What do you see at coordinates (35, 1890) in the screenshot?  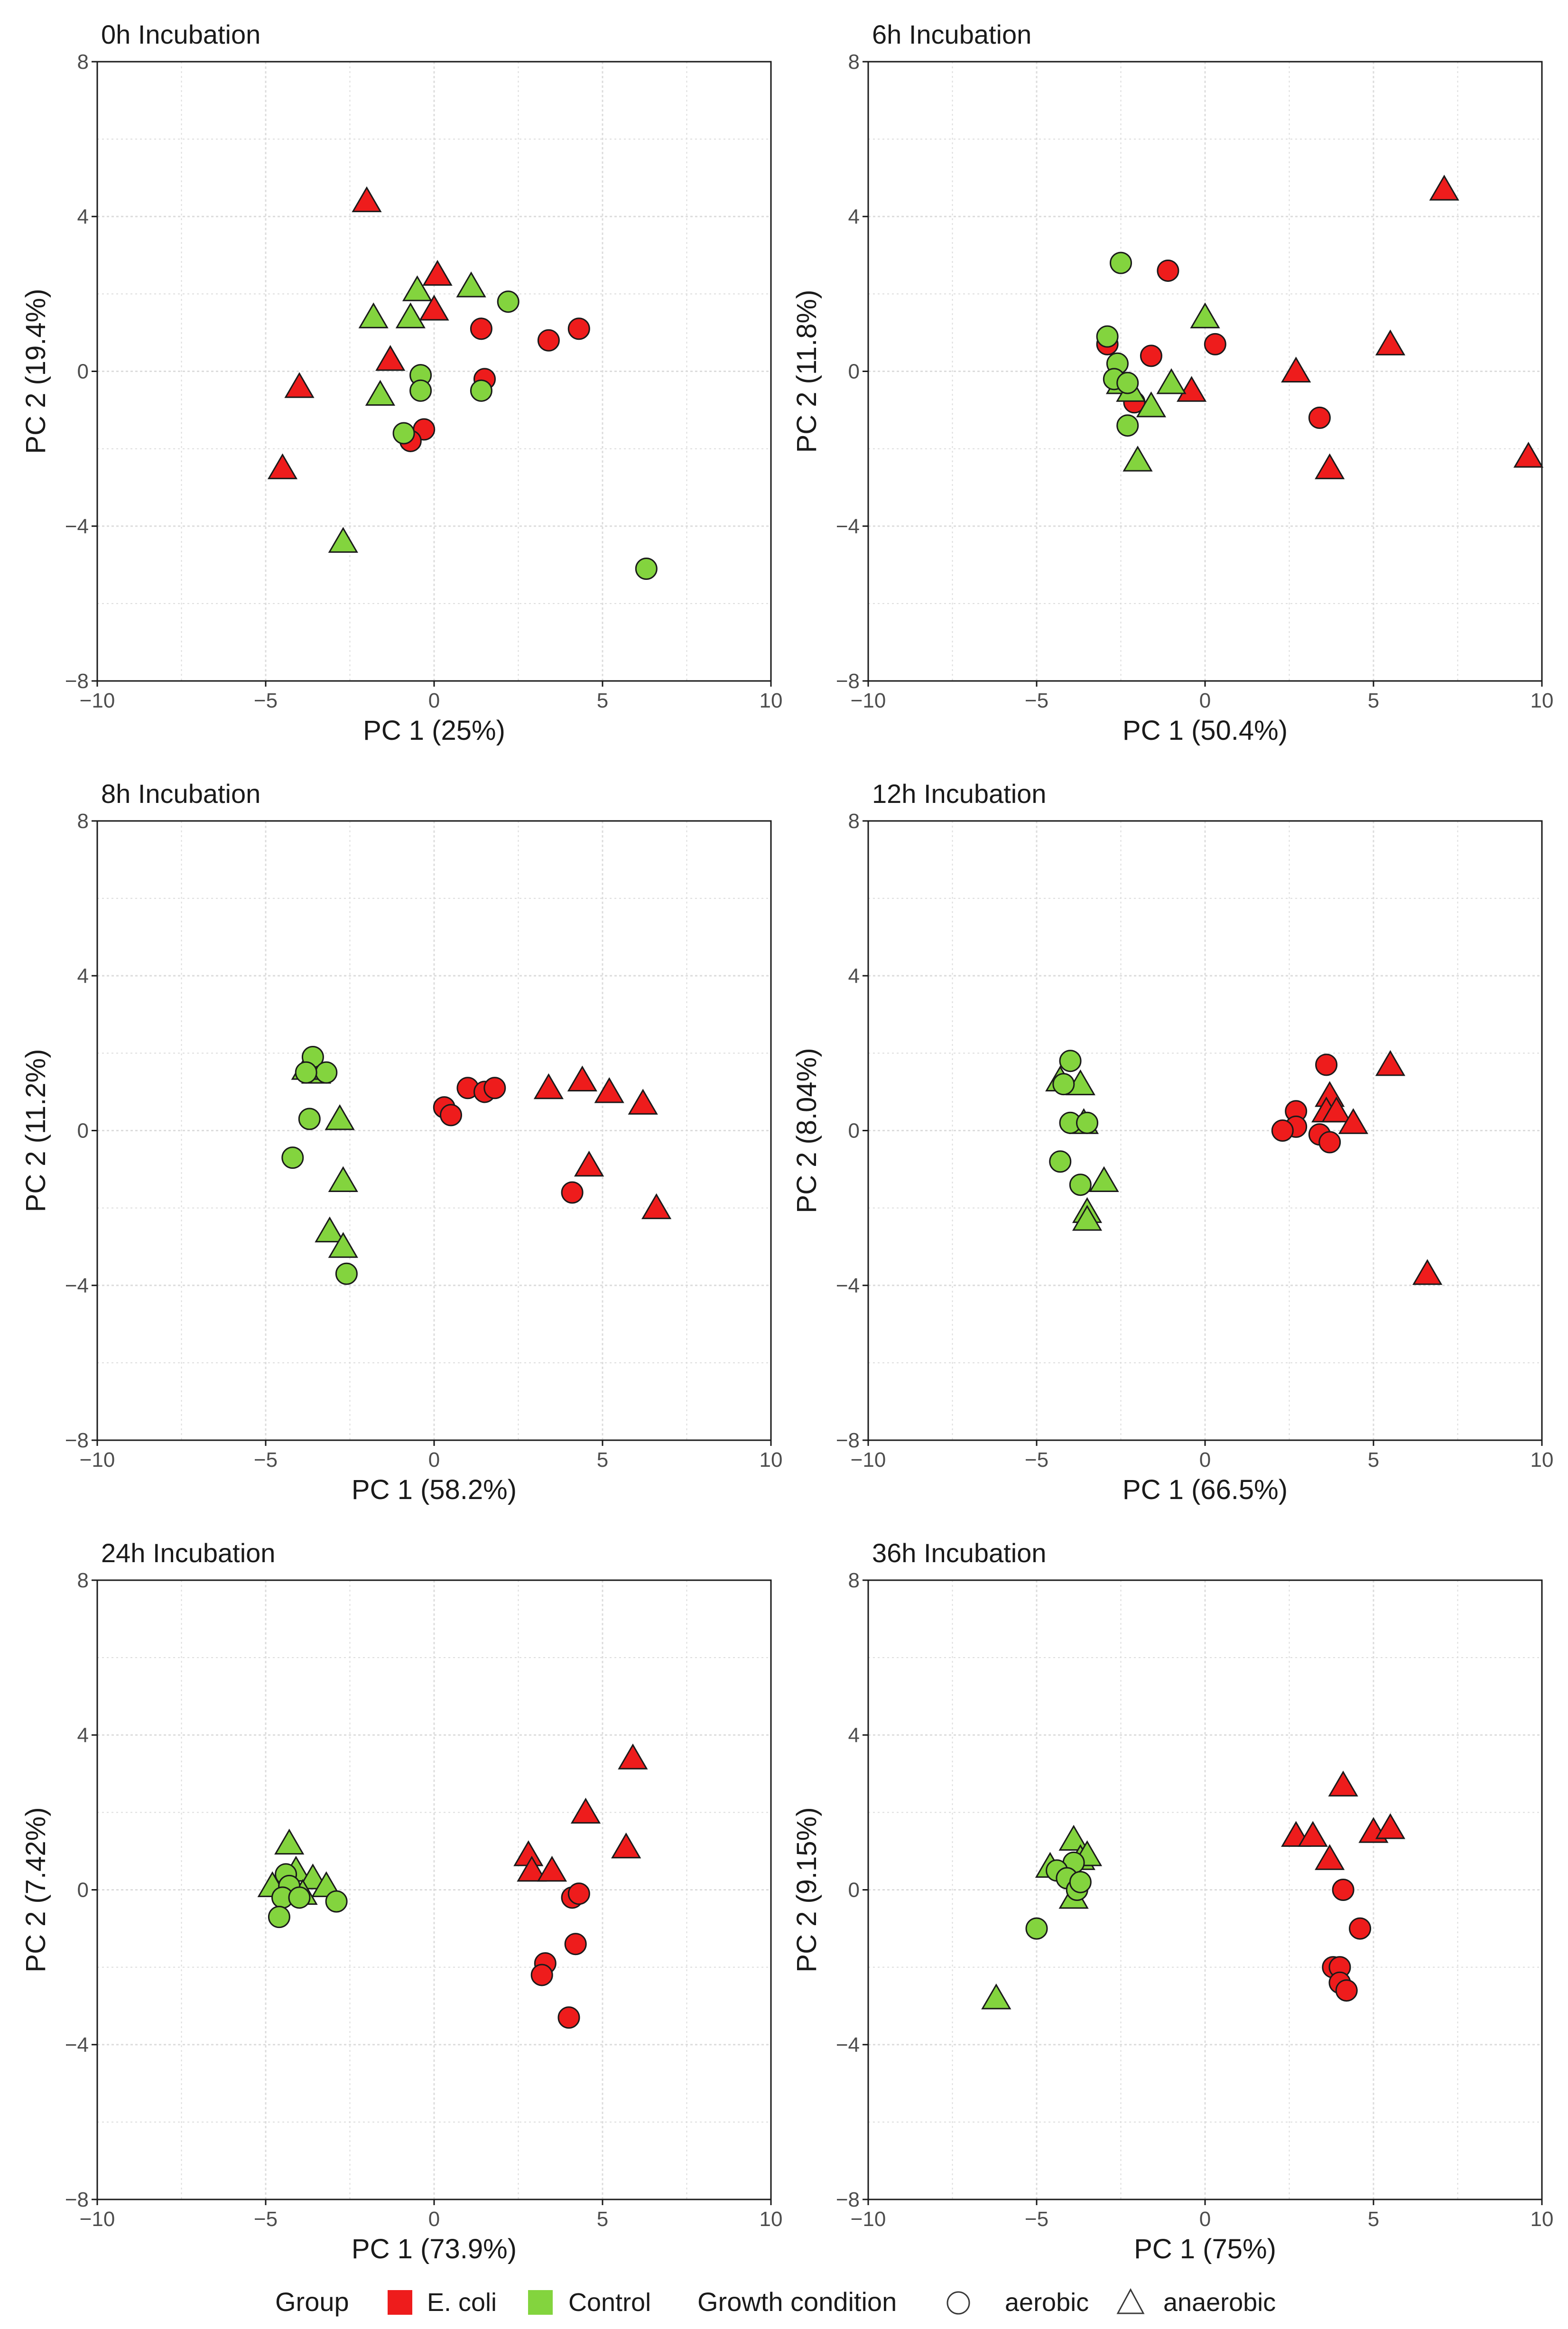 I see `y-axis-title: PC 2 (7.42%)` at bounding box center [35, 1890].